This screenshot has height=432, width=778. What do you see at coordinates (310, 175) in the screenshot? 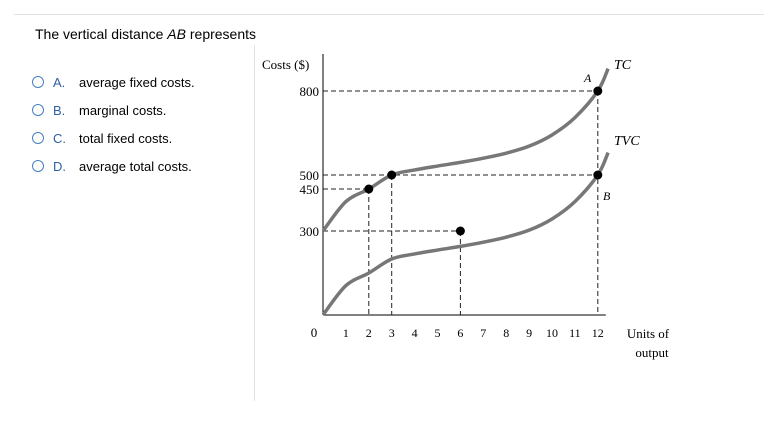
I see `y-tick-label: 500` at bounding box center [310, 175].